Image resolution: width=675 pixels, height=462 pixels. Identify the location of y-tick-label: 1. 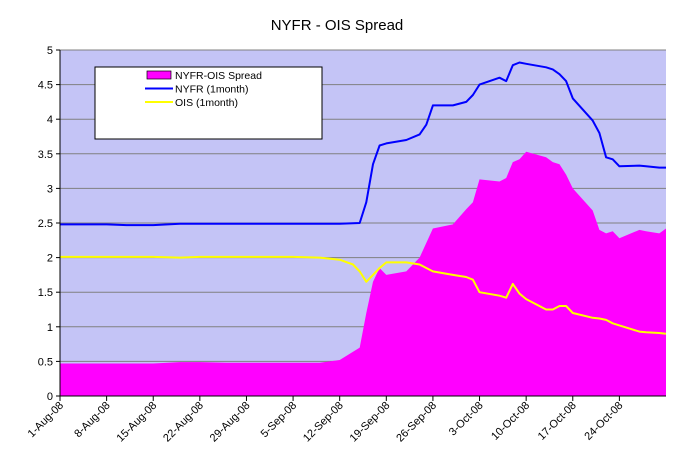
(50, 328).